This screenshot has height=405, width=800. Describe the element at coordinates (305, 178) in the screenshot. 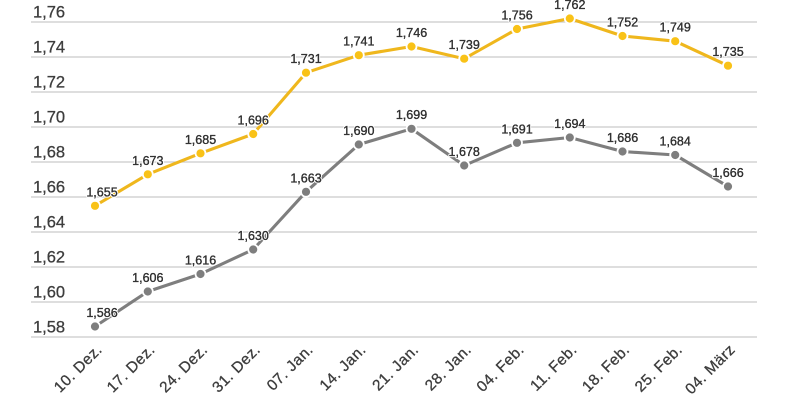

I see `svg-text: 1,663` at that location.